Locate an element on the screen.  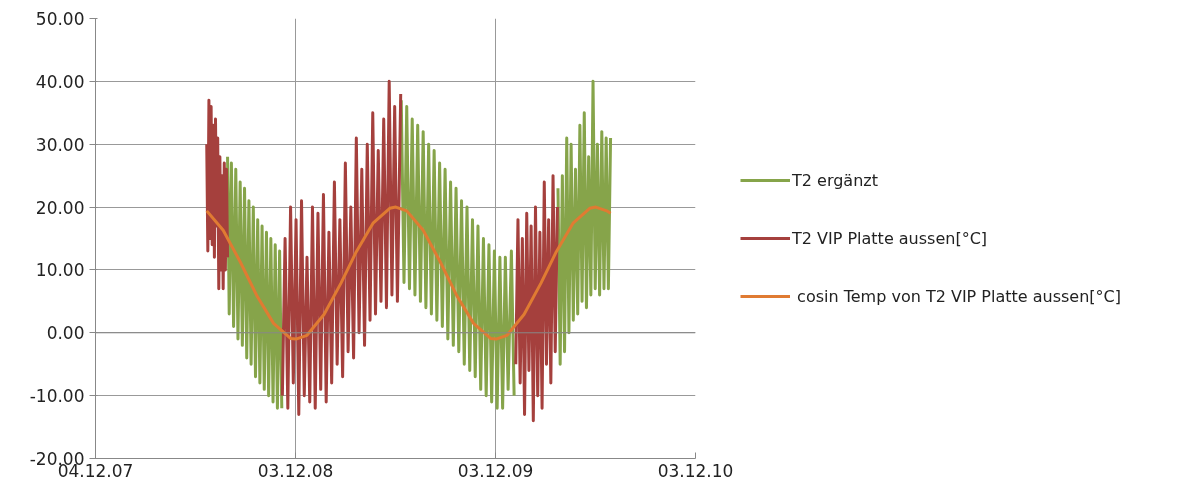
x-tick-label: 03.12.10 is located at coordinates (695, 470).